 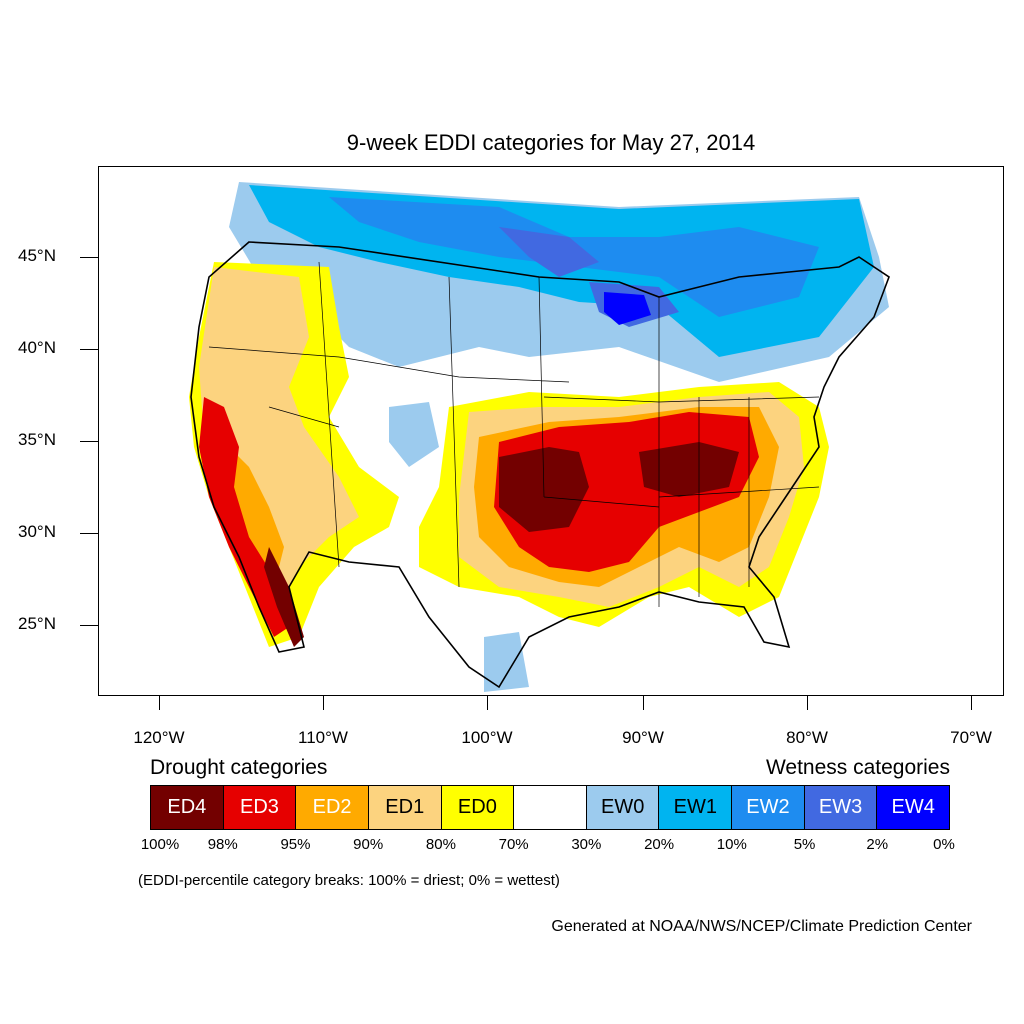 I want to click on lon-label-120w: 120°W, so click(x=159, y=737).